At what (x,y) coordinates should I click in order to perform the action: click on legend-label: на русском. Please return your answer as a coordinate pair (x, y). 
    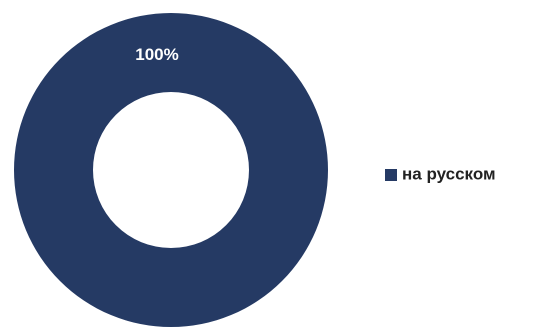
    Looking at the image, I should click on (449, 173).